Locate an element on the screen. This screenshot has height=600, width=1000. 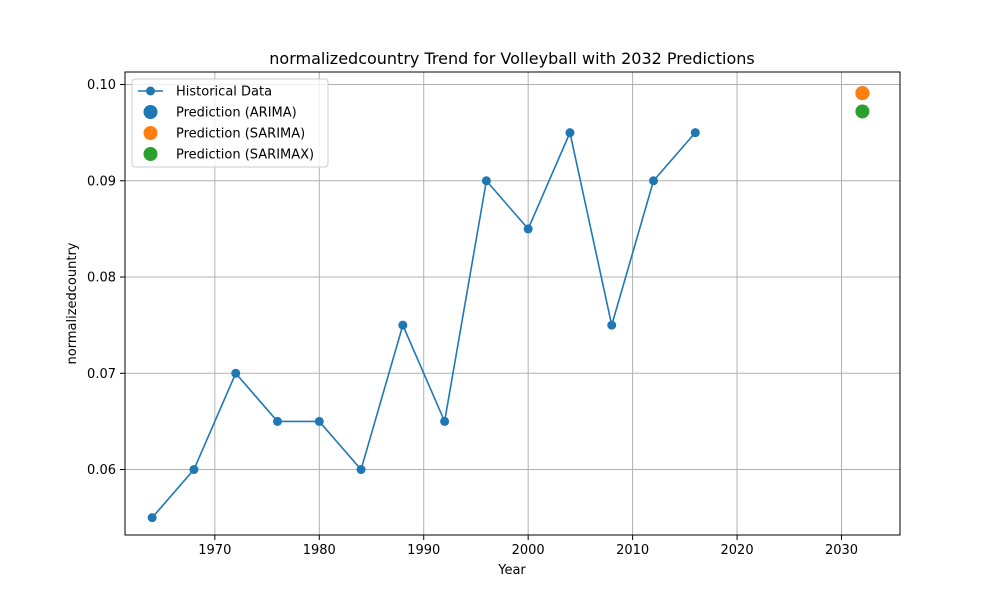
x-tick-label: 2030 is located at coordinates (841, 550).